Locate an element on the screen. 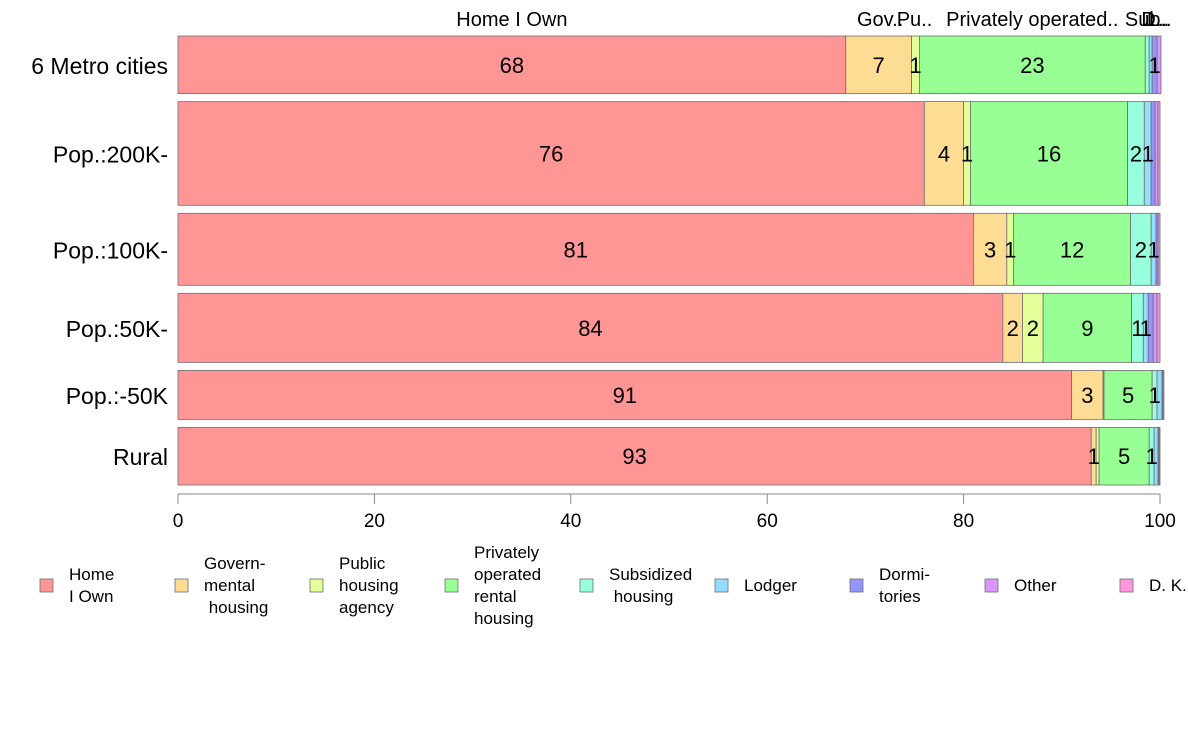  bar-6-metro-cities-other is located at coordinates (1159, 65).